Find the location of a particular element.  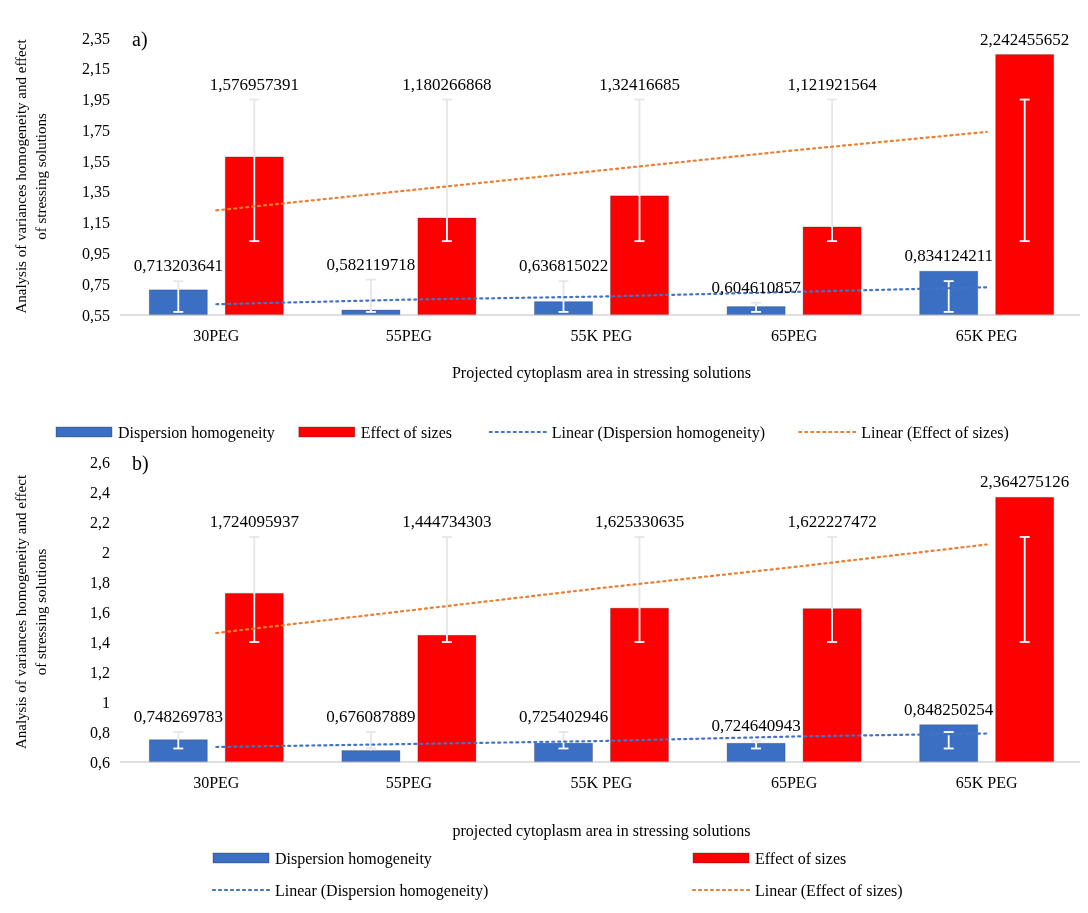

chart-title: b) is located at coordinates (140, 463).